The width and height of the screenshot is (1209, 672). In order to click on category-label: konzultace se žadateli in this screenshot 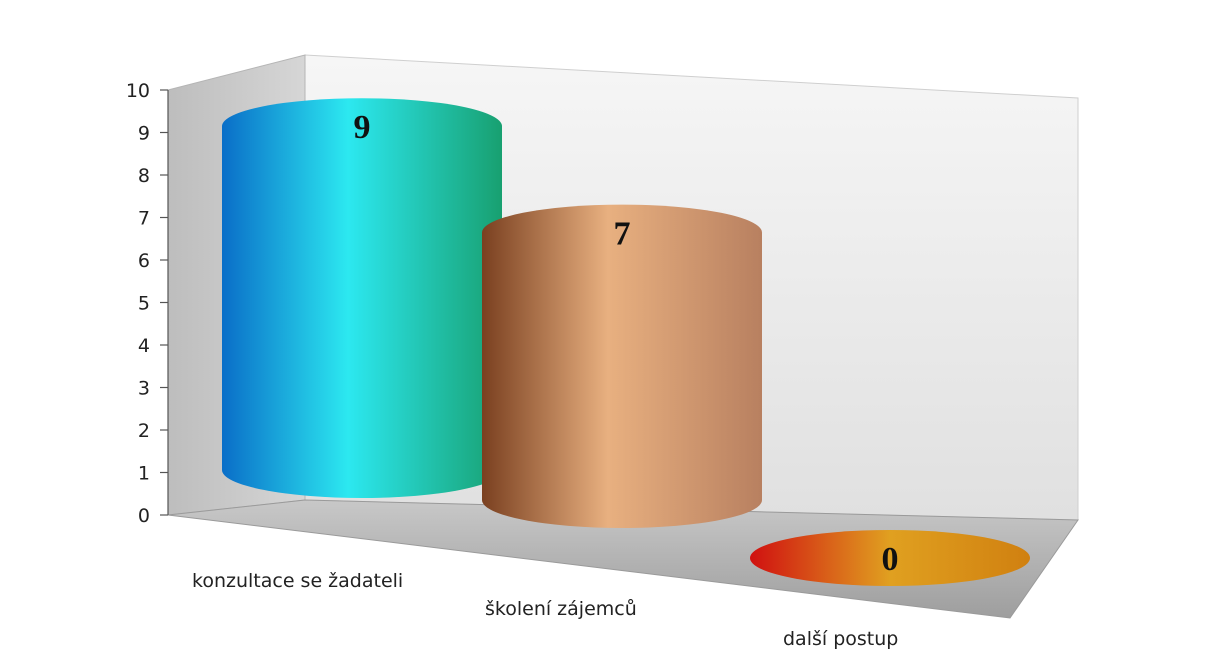, I will do `click(297, 581)`.